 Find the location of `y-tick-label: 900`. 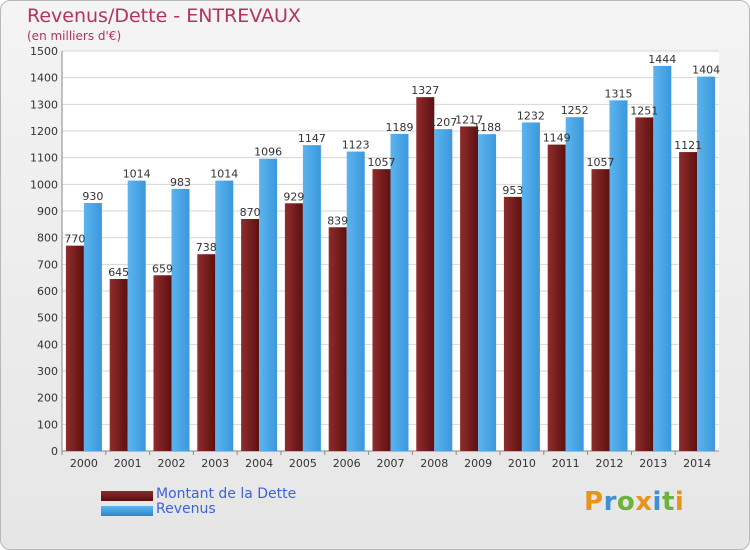

y-tick-label: 900 is located at coordinates (47, 211).